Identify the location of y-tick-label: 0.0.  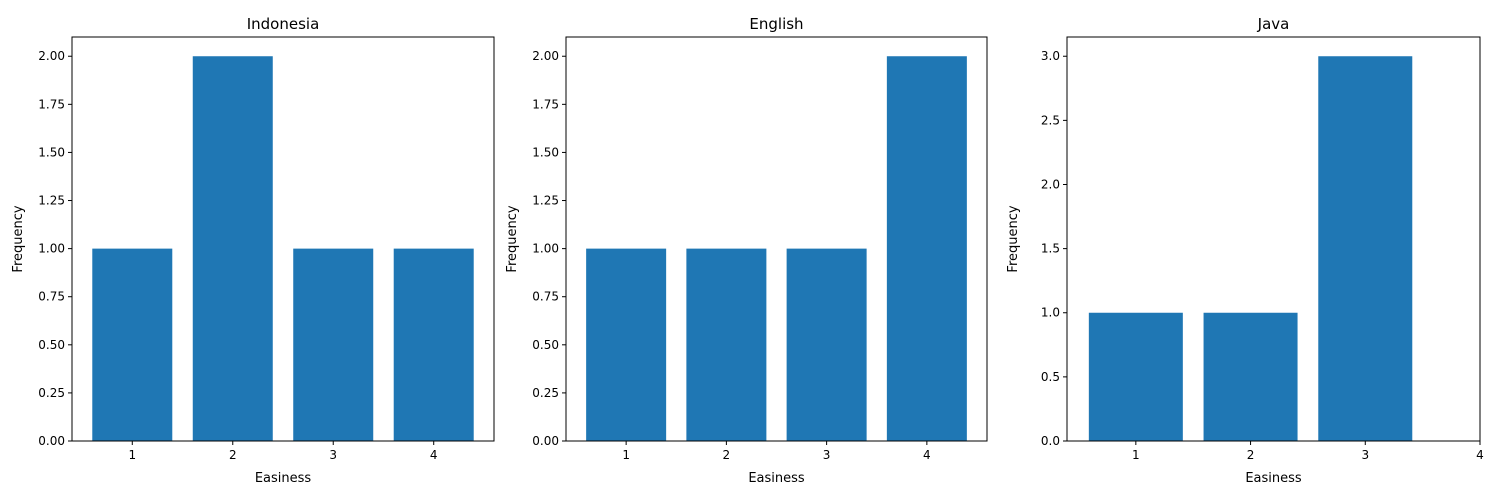
(1050, 441).